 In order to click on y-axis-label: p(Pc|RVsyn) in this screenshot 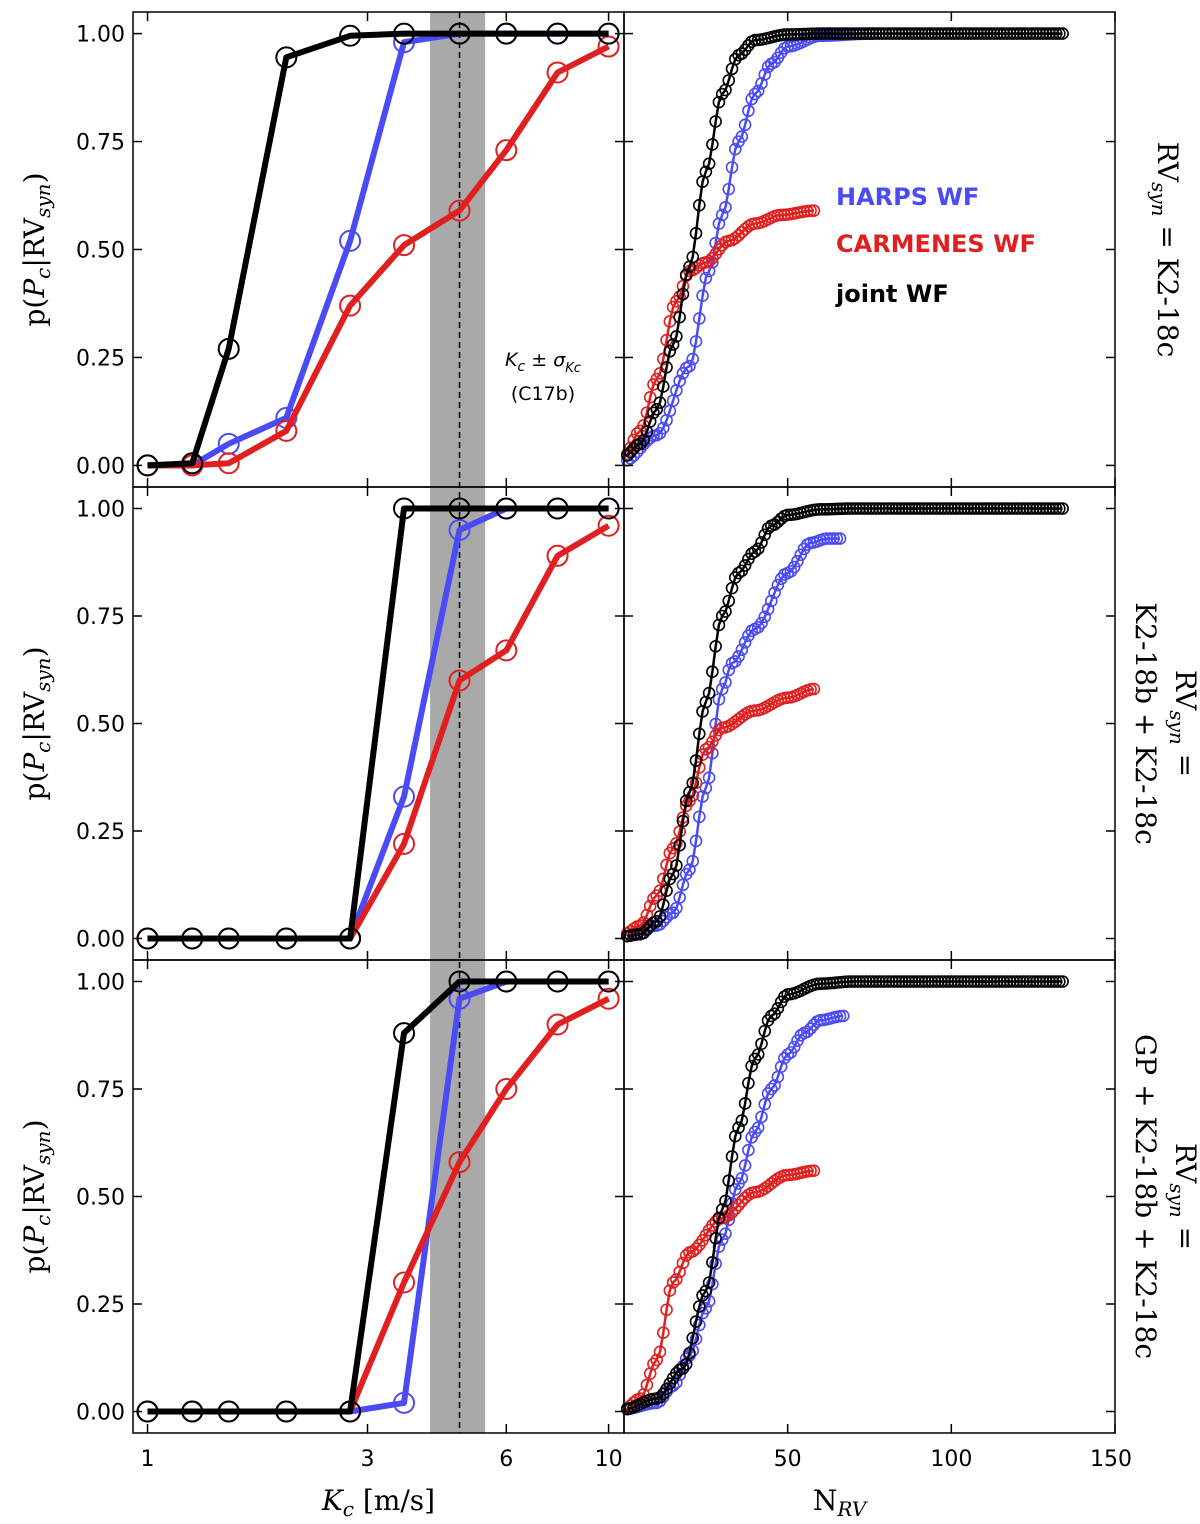, I will do `click(36, 723)`.